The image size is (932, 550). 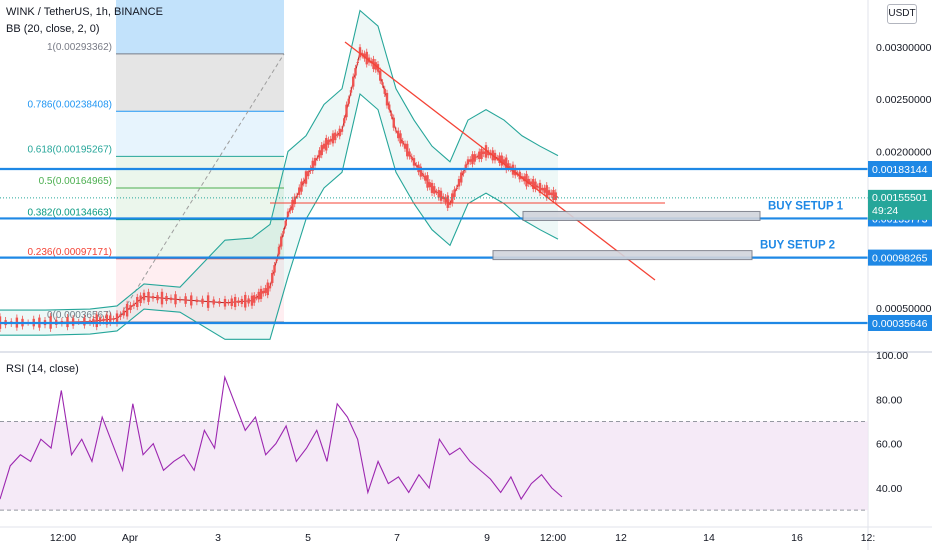 What do you see at coordinates (900, 170) in the screenshot?
I see `price-level-tag-text: 0.00183144` at bounding box center [900, 170].